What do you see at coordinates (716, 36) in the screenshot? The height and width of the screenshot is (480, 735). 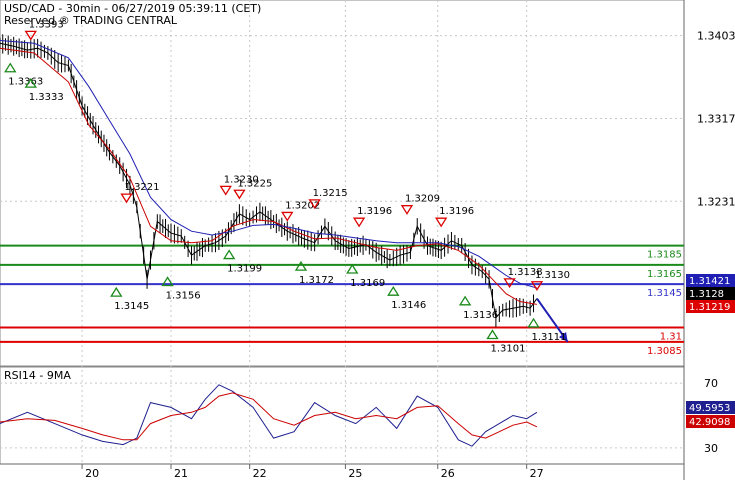 I see `y-tick-label: 1.3403` at bounding box center [716, 36].